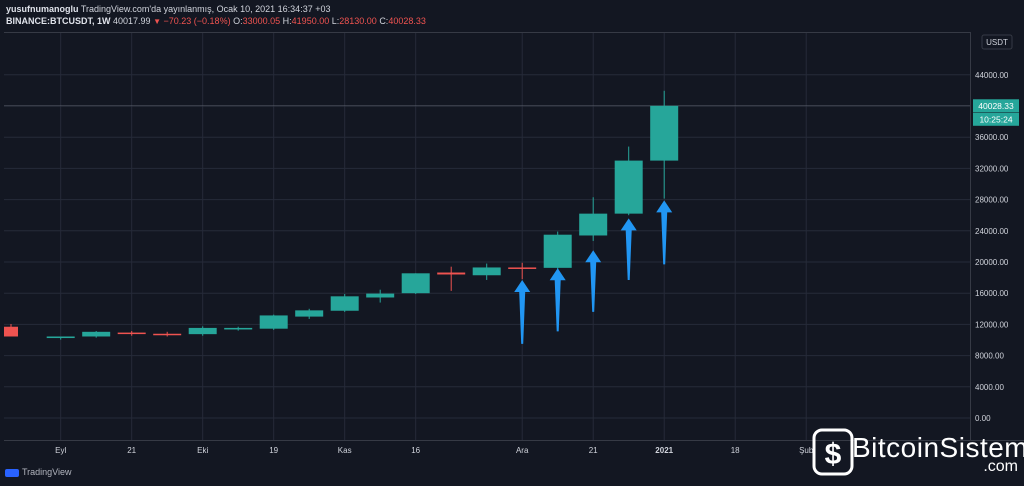  What do you see at coordinates (202, 450) in the screenshot?
I see `time-tick-label: Eki` at bounding box center [202, 450].